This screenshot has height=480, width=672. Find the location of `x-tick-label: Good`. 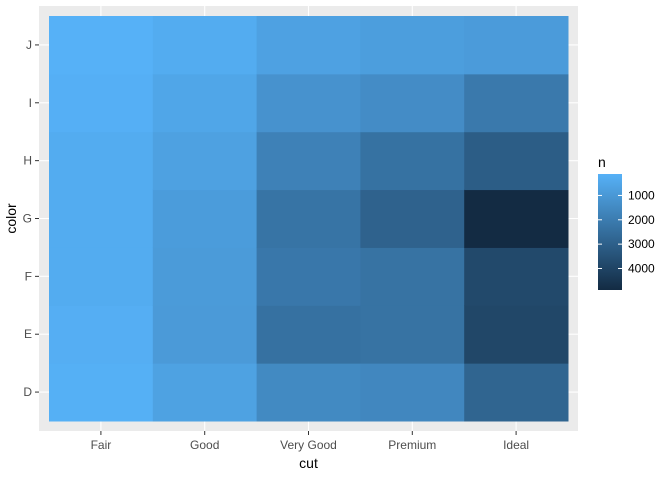

x-tick-label: Good is located at coordinates (204, 445).